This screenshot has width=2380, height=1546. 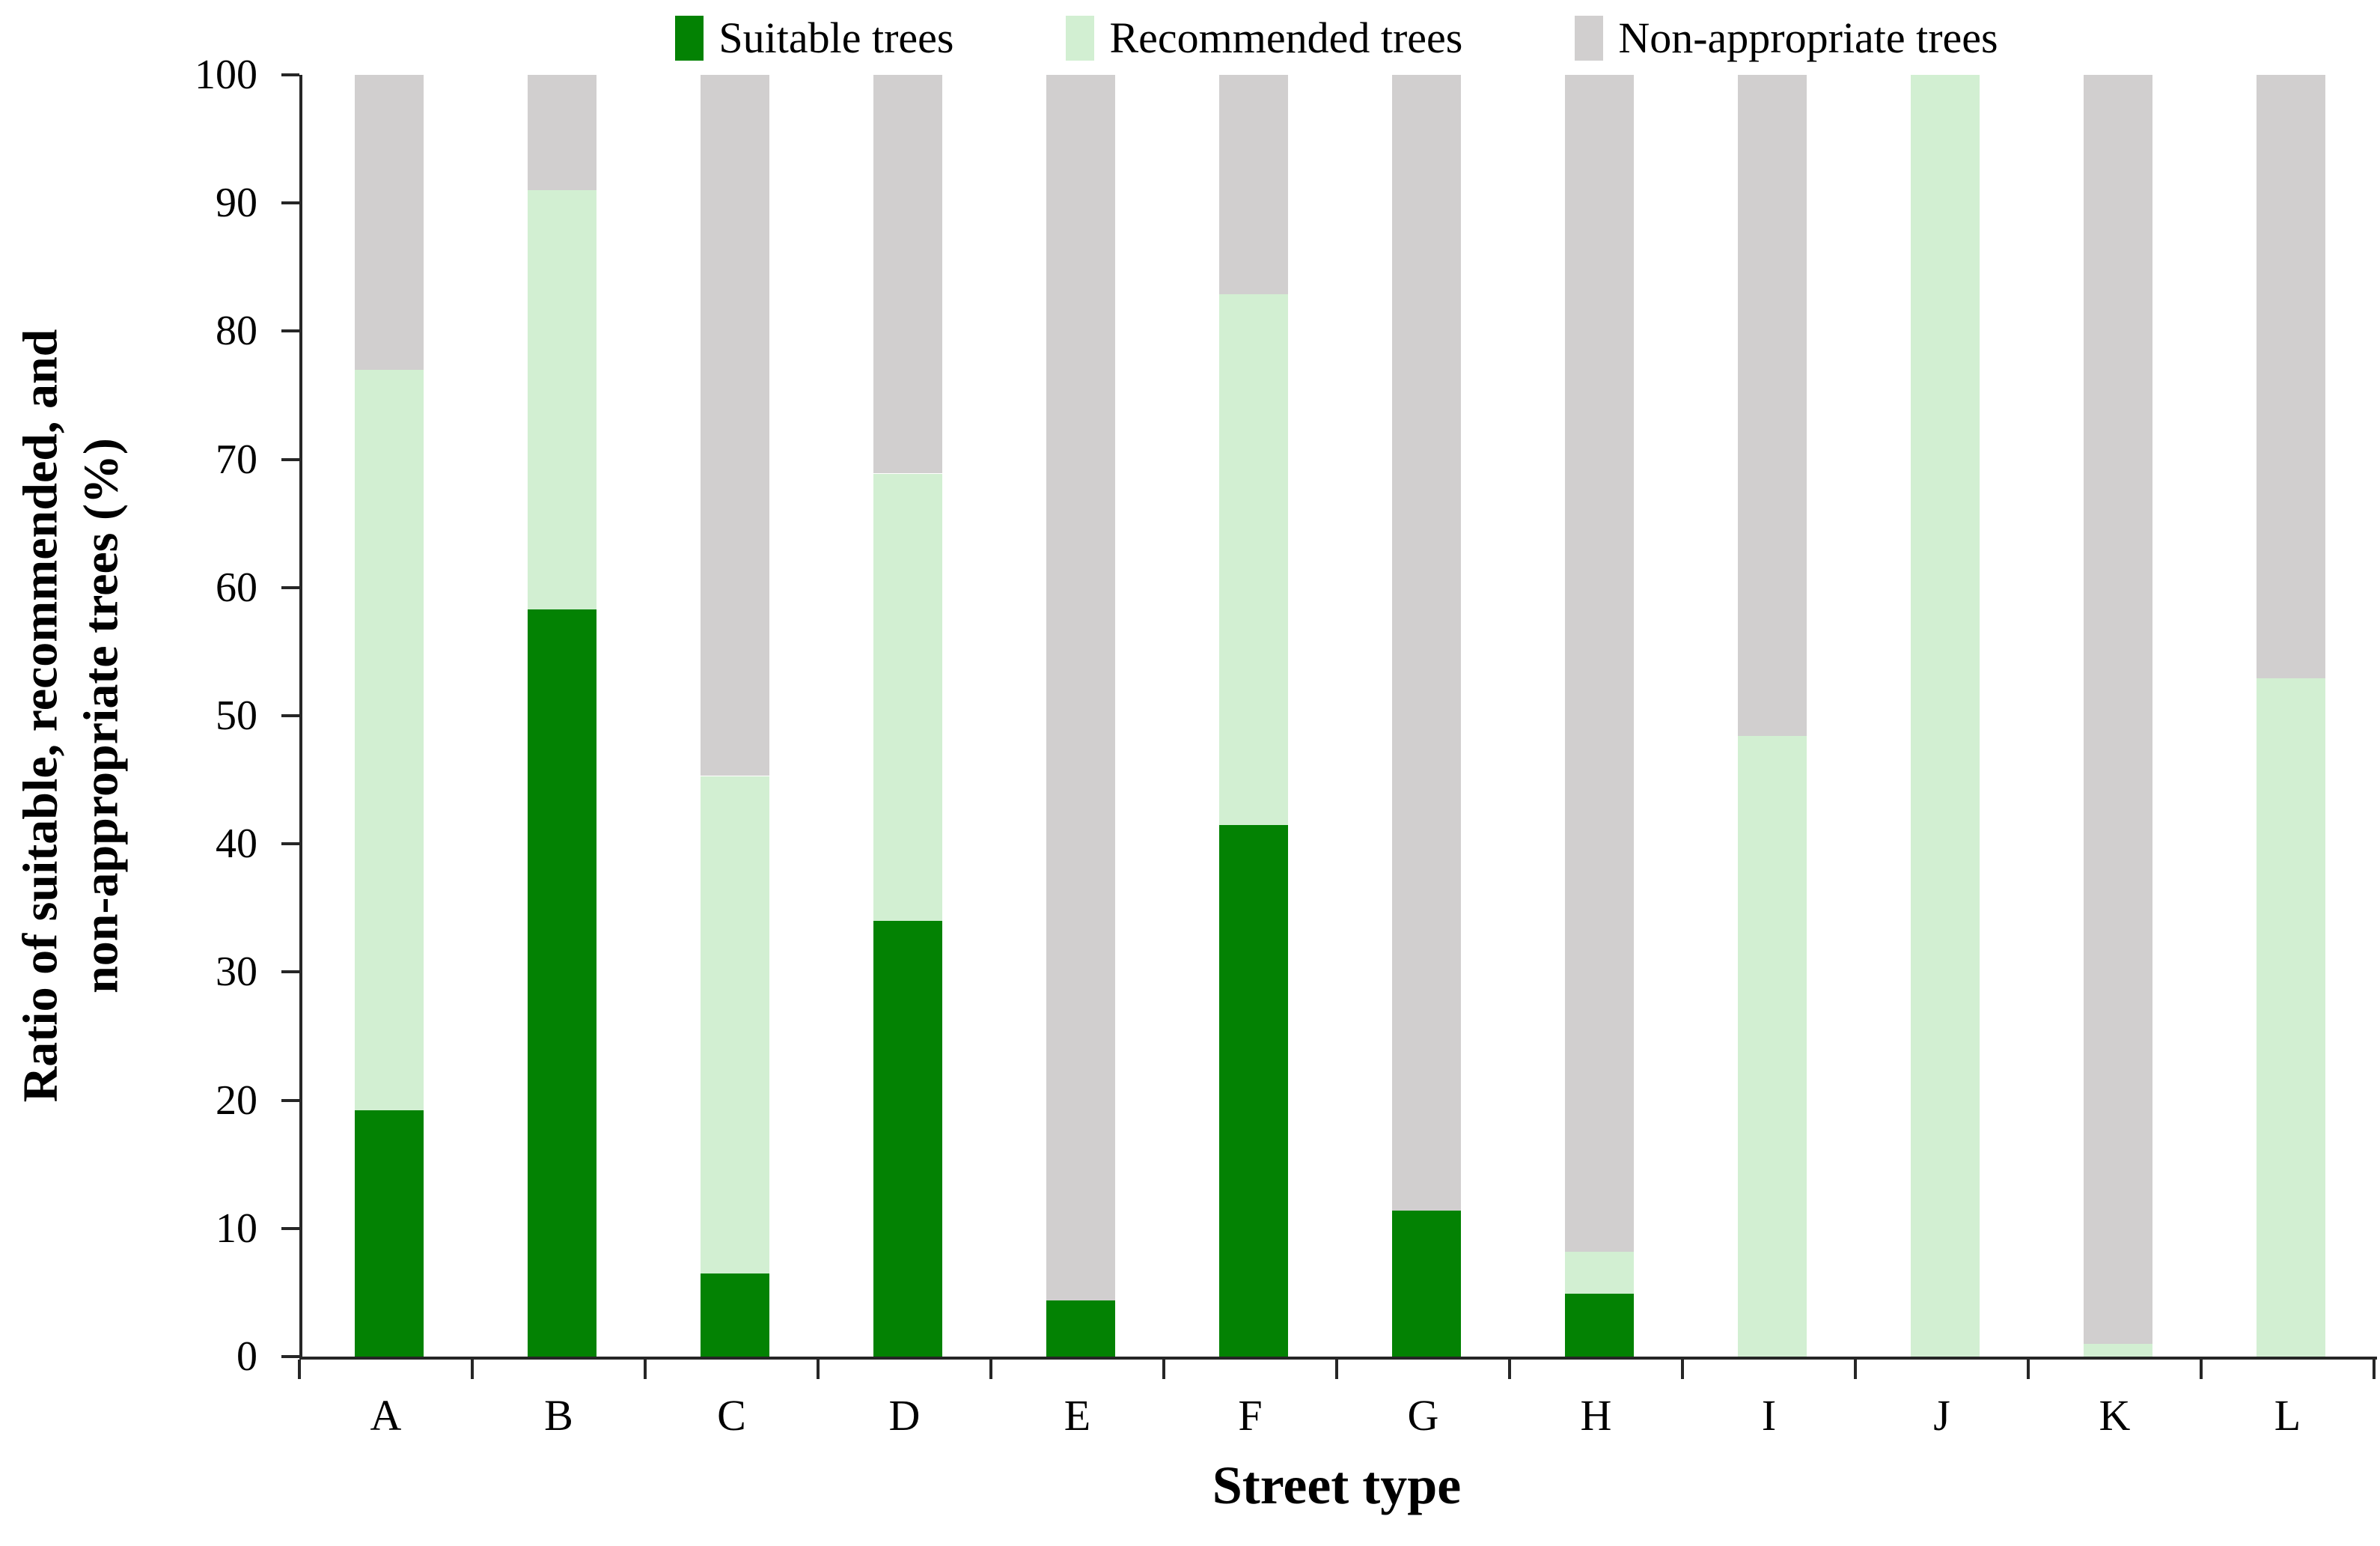 I want to click on bar-B-segment-recommended-trees, so click(x=562, y=400).